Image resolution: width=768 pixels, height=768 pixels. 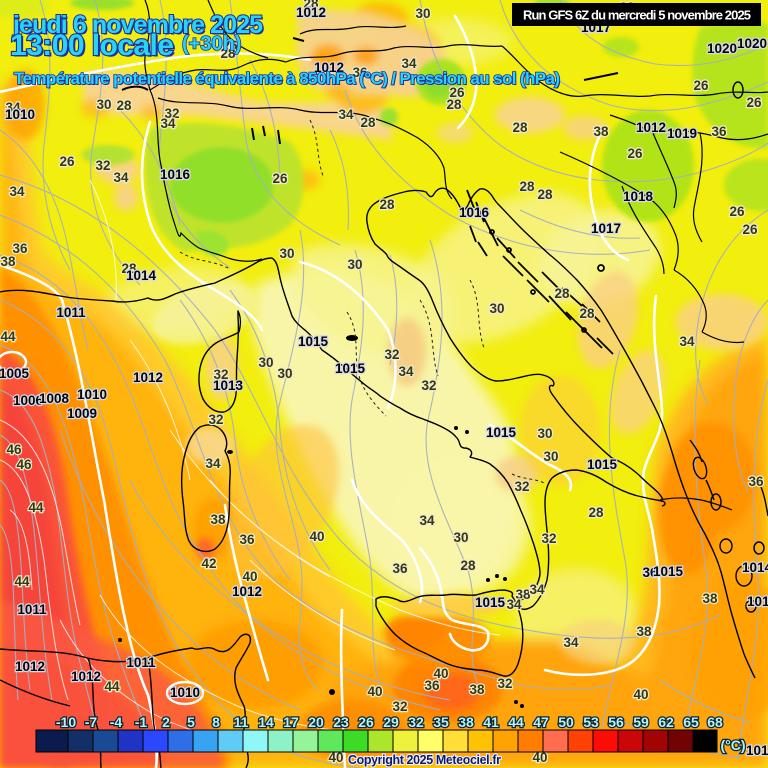 What do you see at coordinates (682, 133) in the screenshot?
I see `svg-text: 1019` at bounding box center [682, 133].